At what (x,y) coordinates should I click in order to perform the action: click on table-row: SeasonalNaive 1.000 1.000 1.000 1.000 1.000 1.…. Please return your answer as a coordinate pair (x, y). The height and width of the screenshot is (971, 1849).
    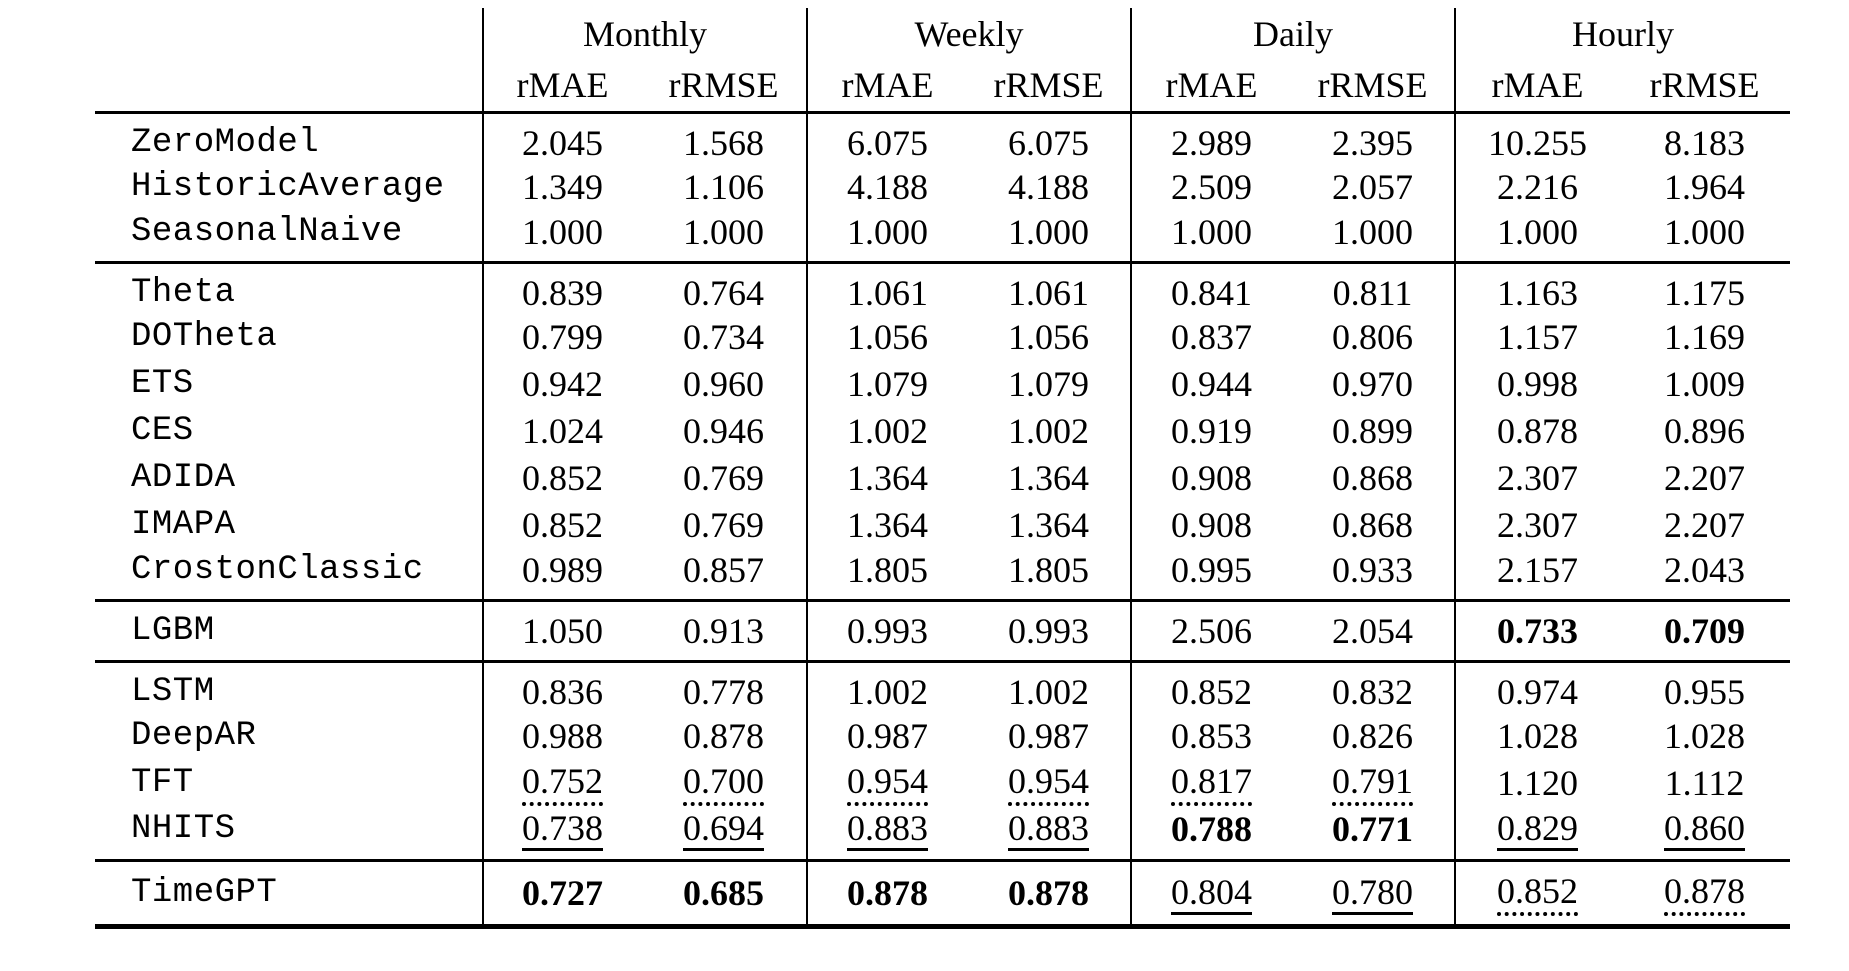
    Looking at the image, I should click on (942, 236).